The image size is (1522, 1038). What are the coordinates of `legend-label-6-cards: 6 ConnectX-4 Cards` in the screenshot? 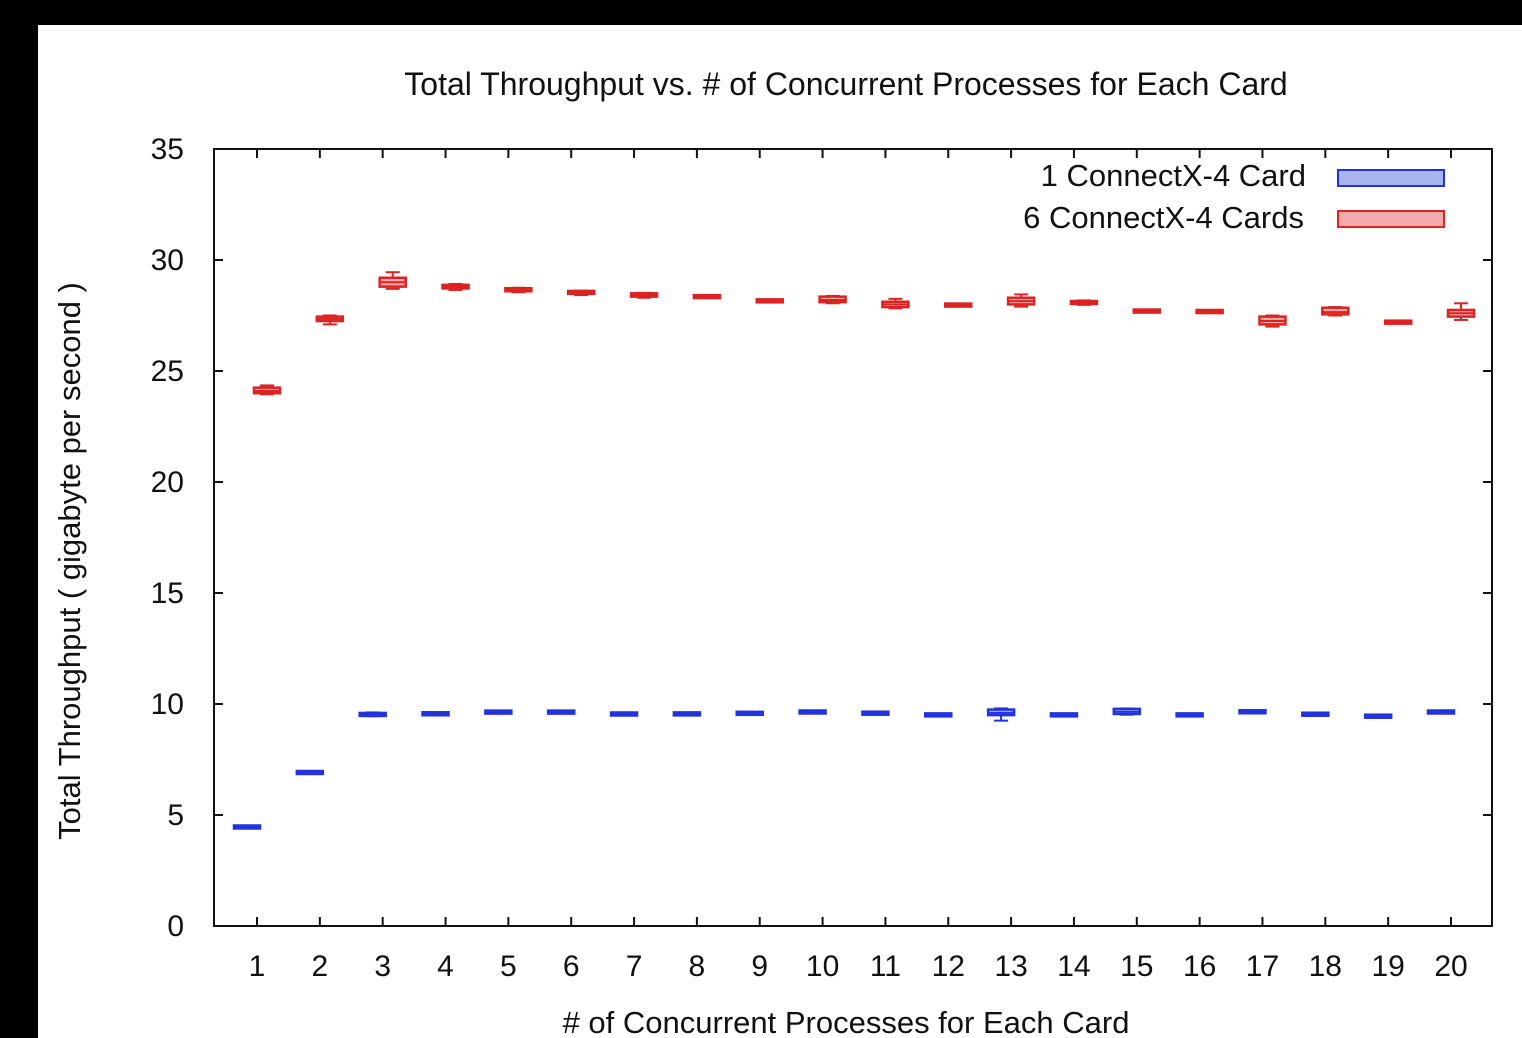 It's located at (1163, 217).